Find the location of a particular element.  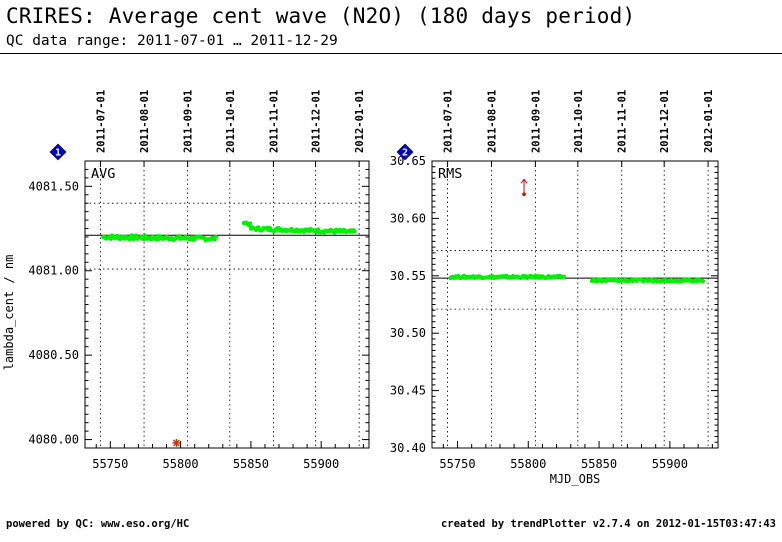

footer-powered-by: powered by QC: www.eso.org/HC is located at coordinates (98, 524).